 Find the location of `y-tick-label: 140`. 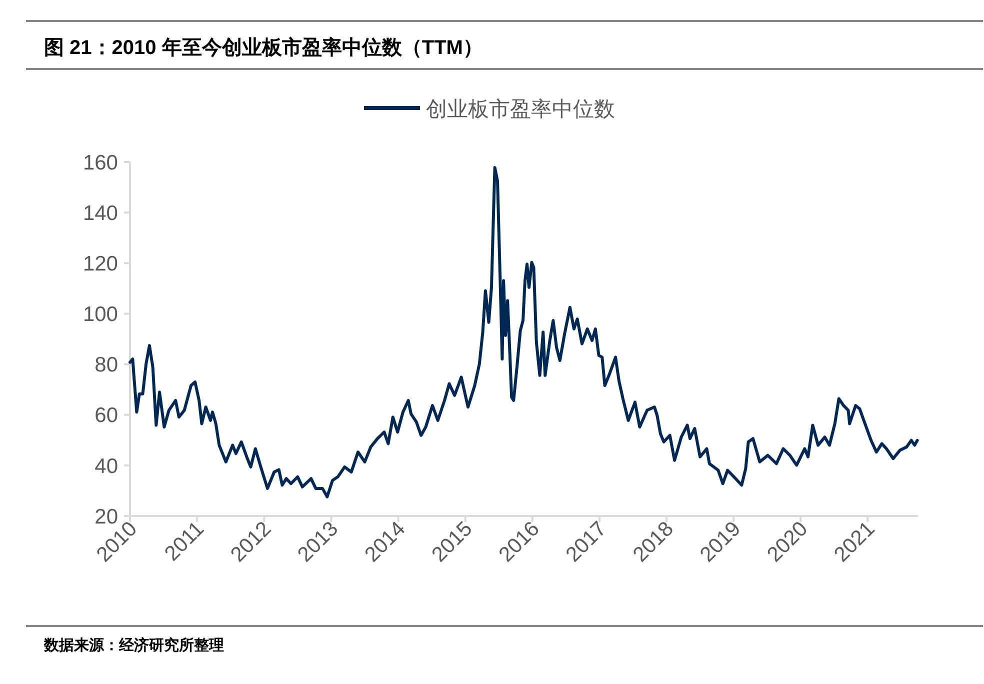

y-tick-label: 140 is located at coordinates (100, 213).